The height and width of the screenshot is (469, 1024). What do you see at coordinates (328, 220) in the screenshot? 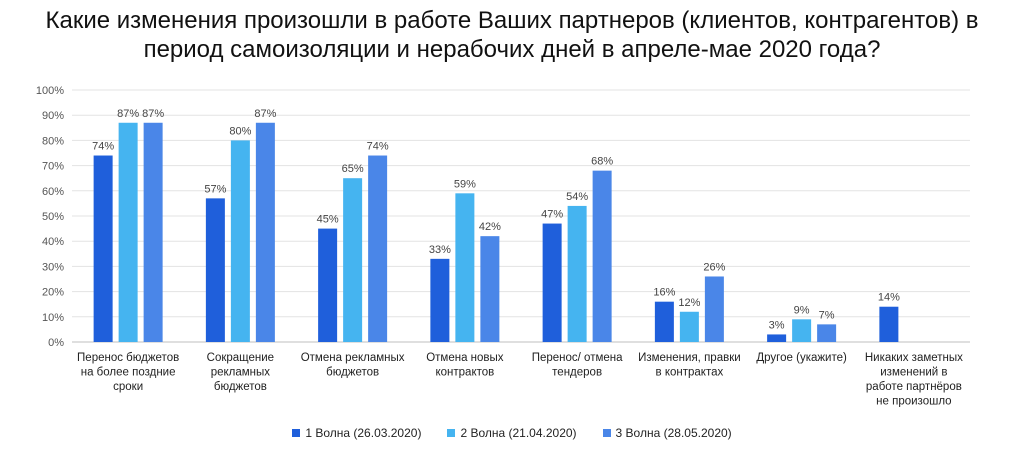
I see `data-label: 45%` at bounding box center [328, 220].